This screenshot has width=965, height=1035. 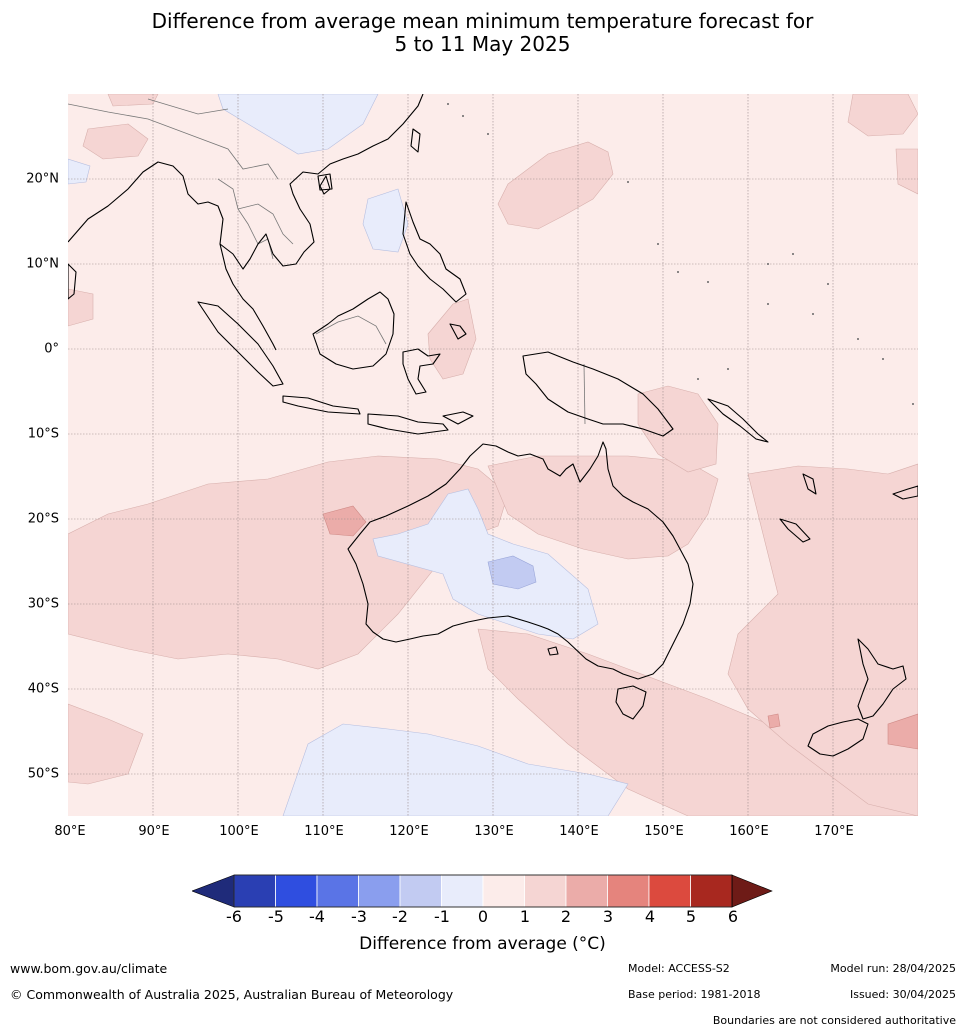 What do you see at coordinates (409, 831) in the screenshot?
I see `lon-label-120e: 120°E` at bounding box center [409, 831].